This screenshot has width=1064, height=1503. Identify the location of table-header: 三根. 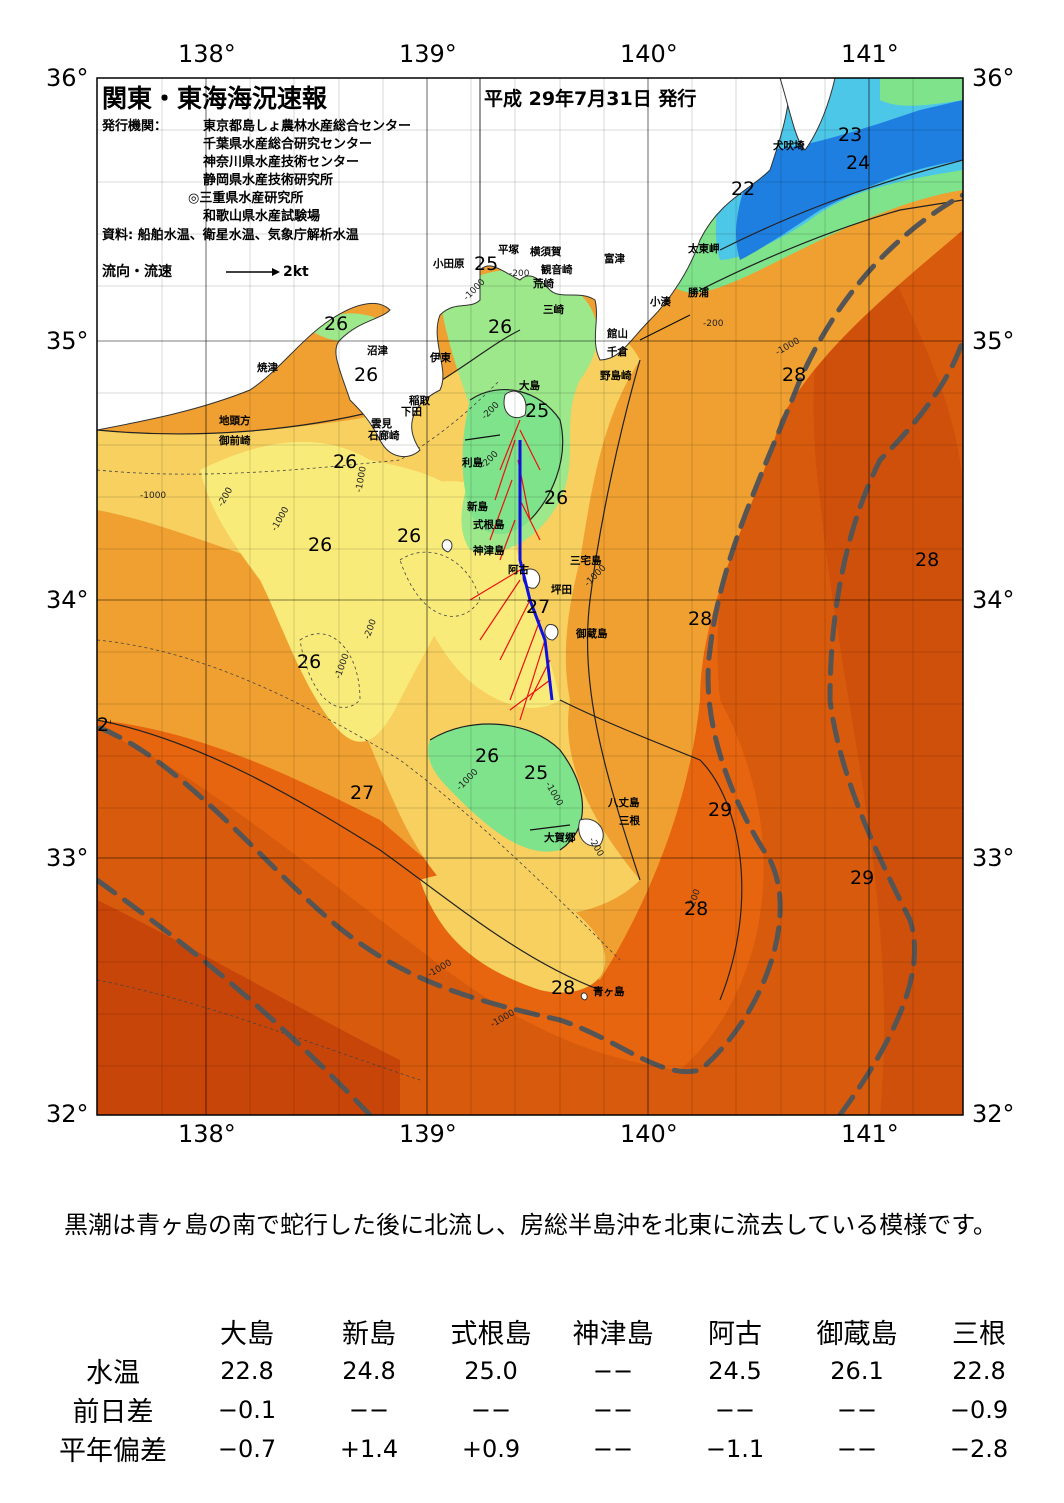
(979, 1334).